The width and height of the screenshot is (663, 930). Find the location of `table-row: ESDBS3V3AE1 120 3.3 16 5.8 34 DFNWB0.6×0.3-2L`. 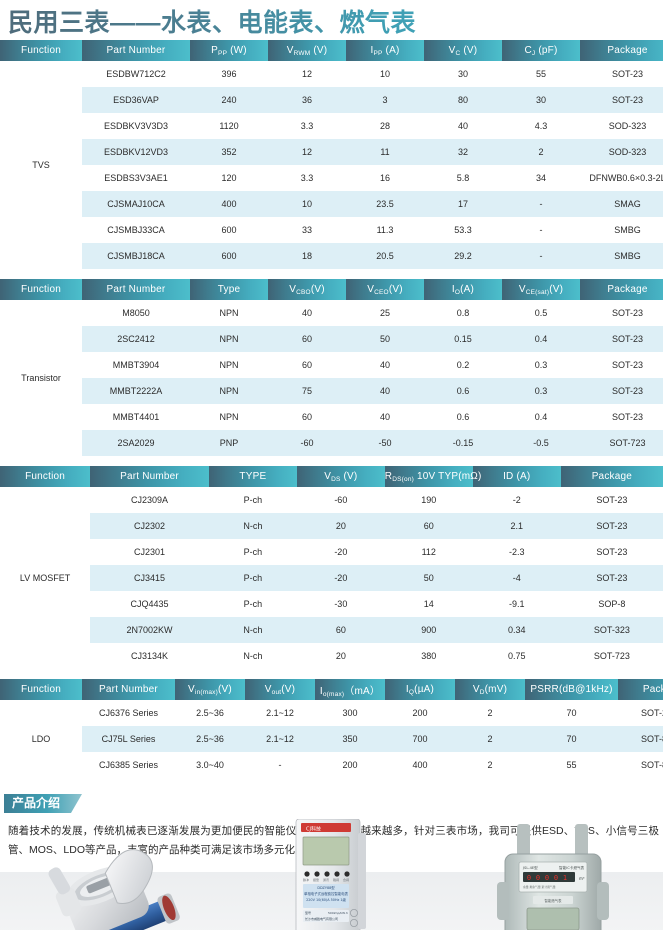

table-row: ESDBS3V3AE1 120 3.3 16 5.8 34 DFNWB0.6×0.3-2L is located at coordinates (331, 178).